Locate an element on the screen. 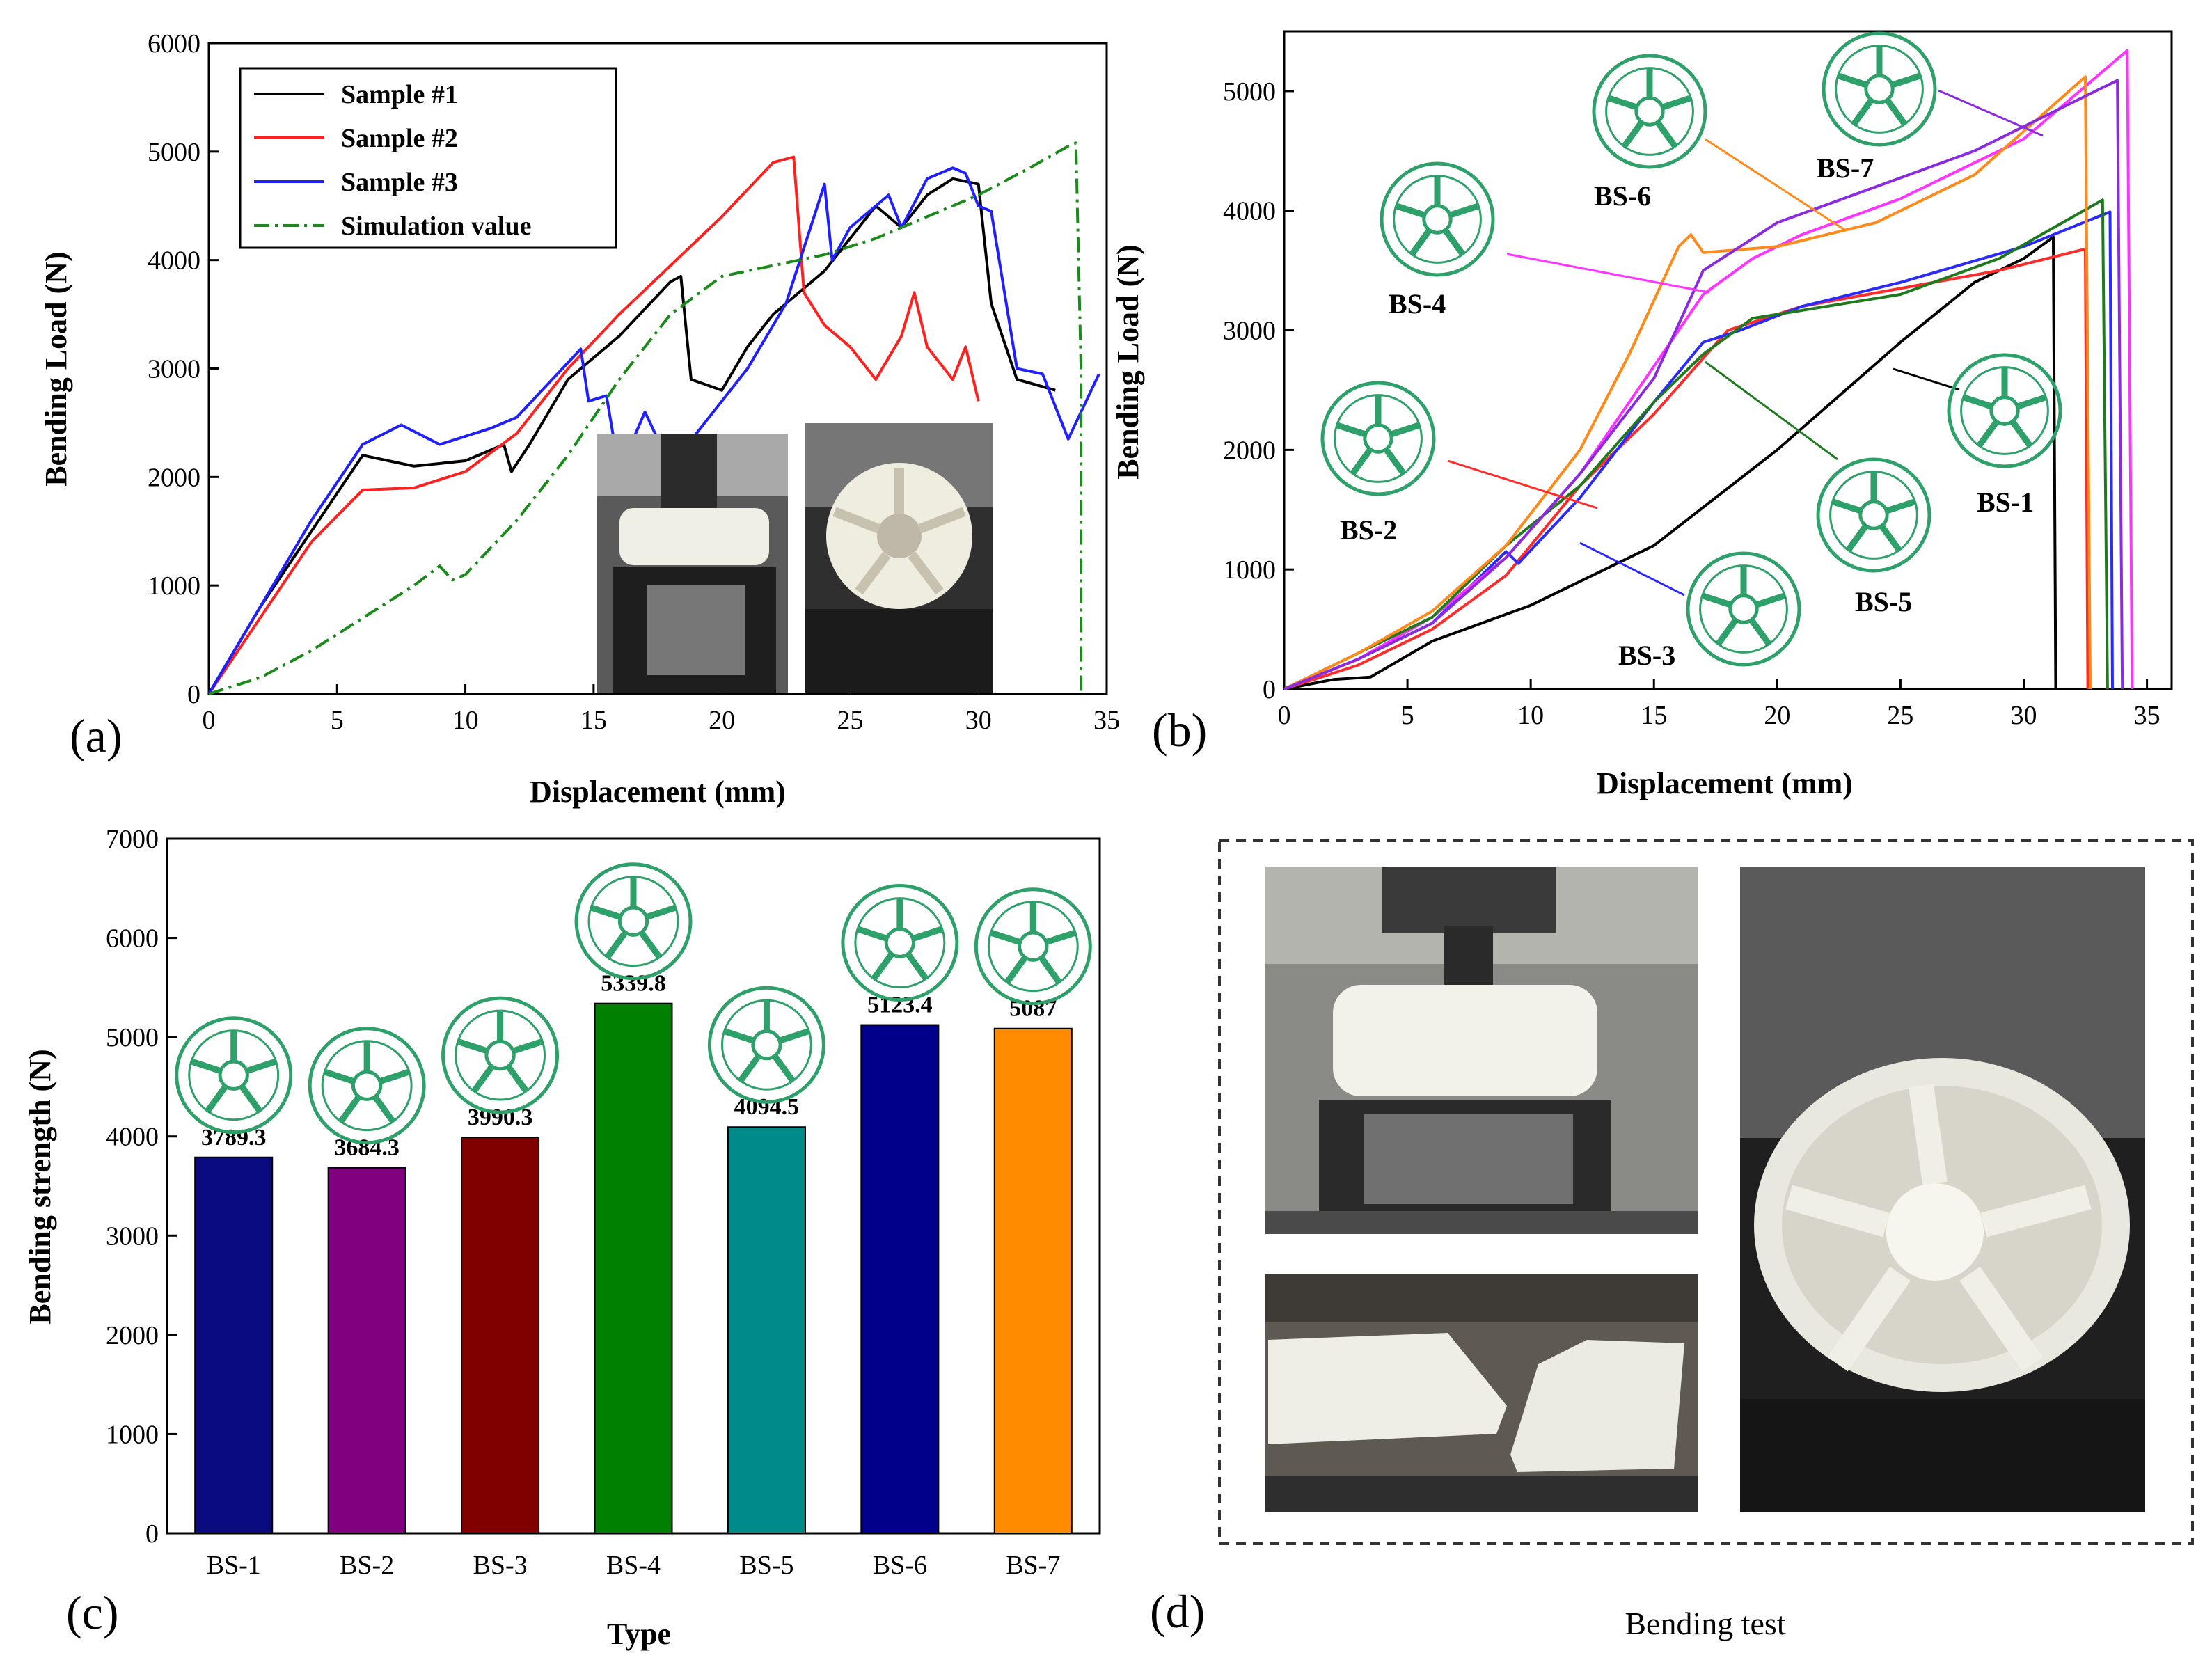  legend-label-sample-1: Sample #1 is located at coordinates (399, 94).